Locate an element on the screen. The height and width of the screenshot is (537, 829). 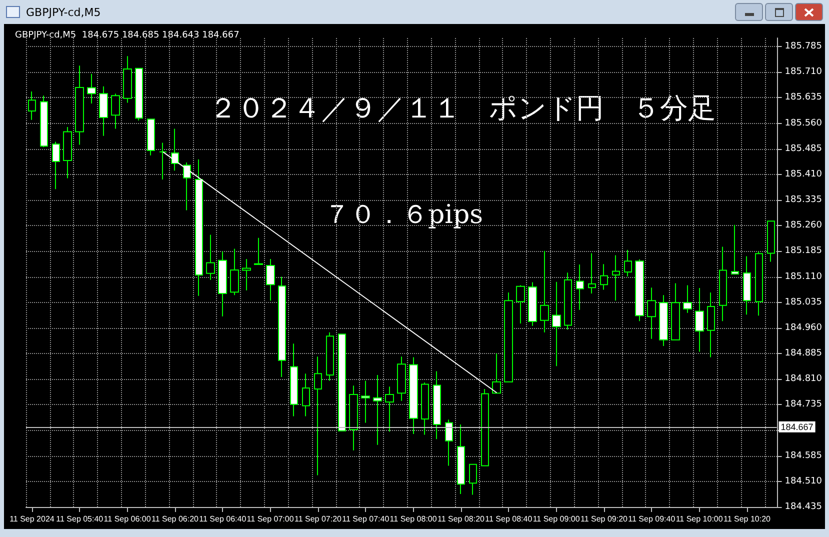
y-tick-label: 185.485 is located at coordinates (803, 149).